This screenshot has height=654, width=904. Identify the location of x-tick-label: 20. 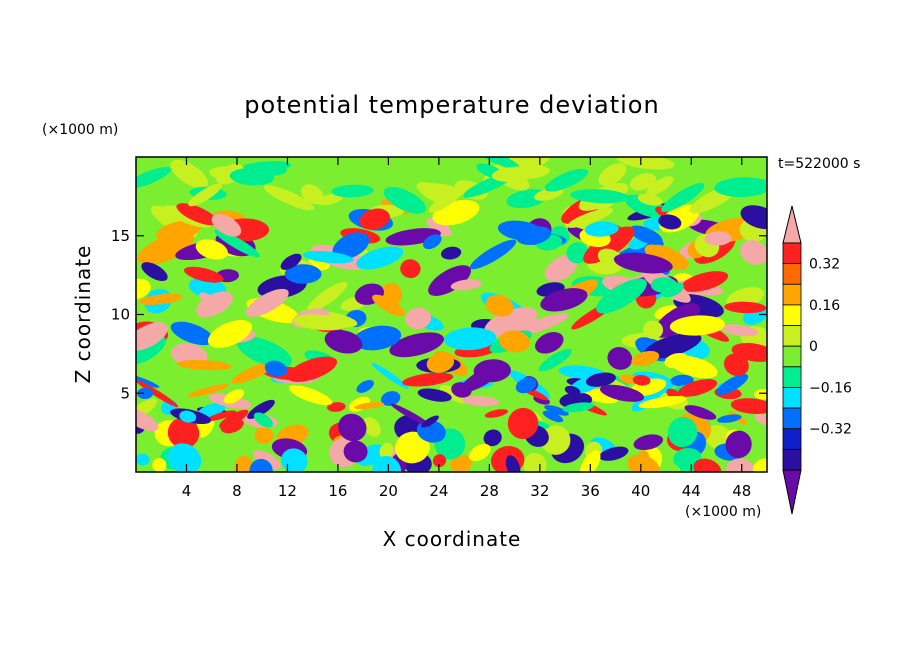
(388, 491).